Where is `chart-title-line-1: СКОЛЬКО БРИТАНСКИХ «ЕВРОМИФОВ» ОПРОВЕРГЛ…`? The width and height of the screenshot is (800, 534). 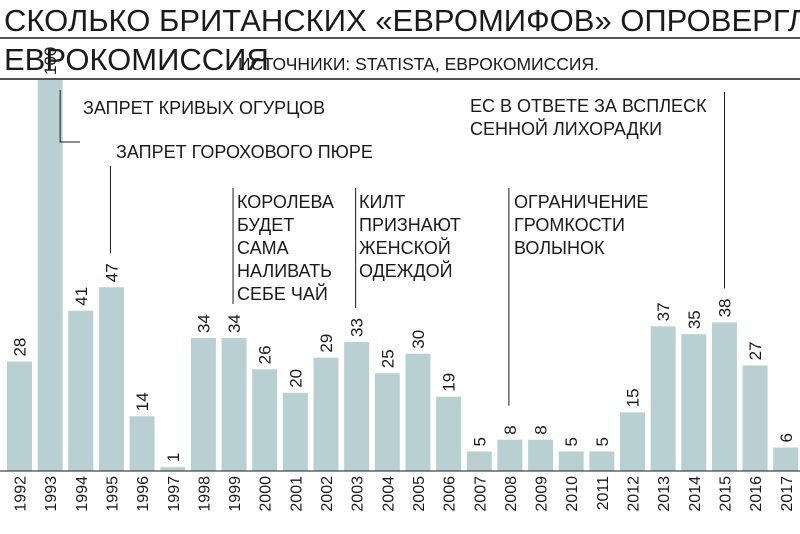 chart-title-line-1: СКОЛЬКО БРИТАНСКИХ «ЕВРОМИФОВ» ОПРОВЕРГЛ… is located at coordinates (402, 20).